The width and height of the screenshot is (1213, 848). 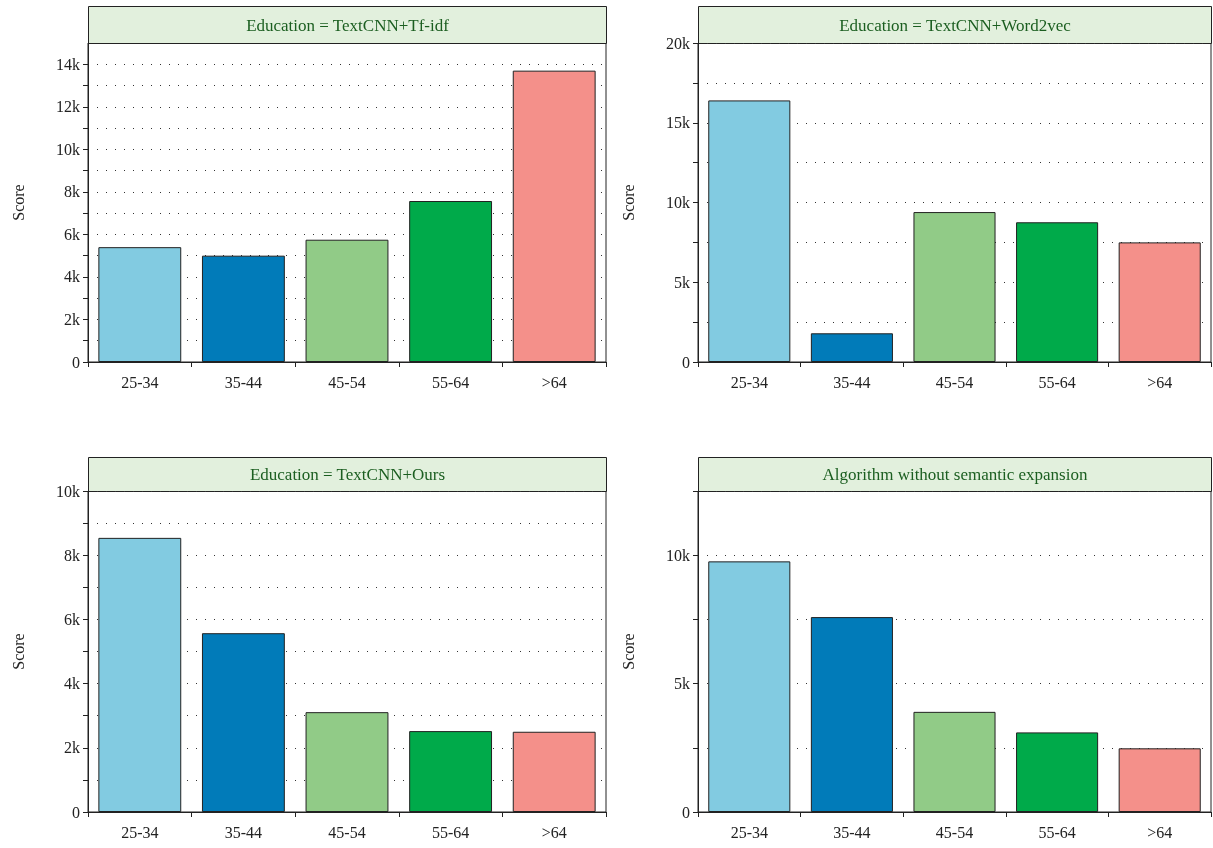 What do you see at coordinates (348, 25) in the screenshot?
I see `chart-title: Education = TextCNN+Tf-idf` at bounding box center [348, 25].